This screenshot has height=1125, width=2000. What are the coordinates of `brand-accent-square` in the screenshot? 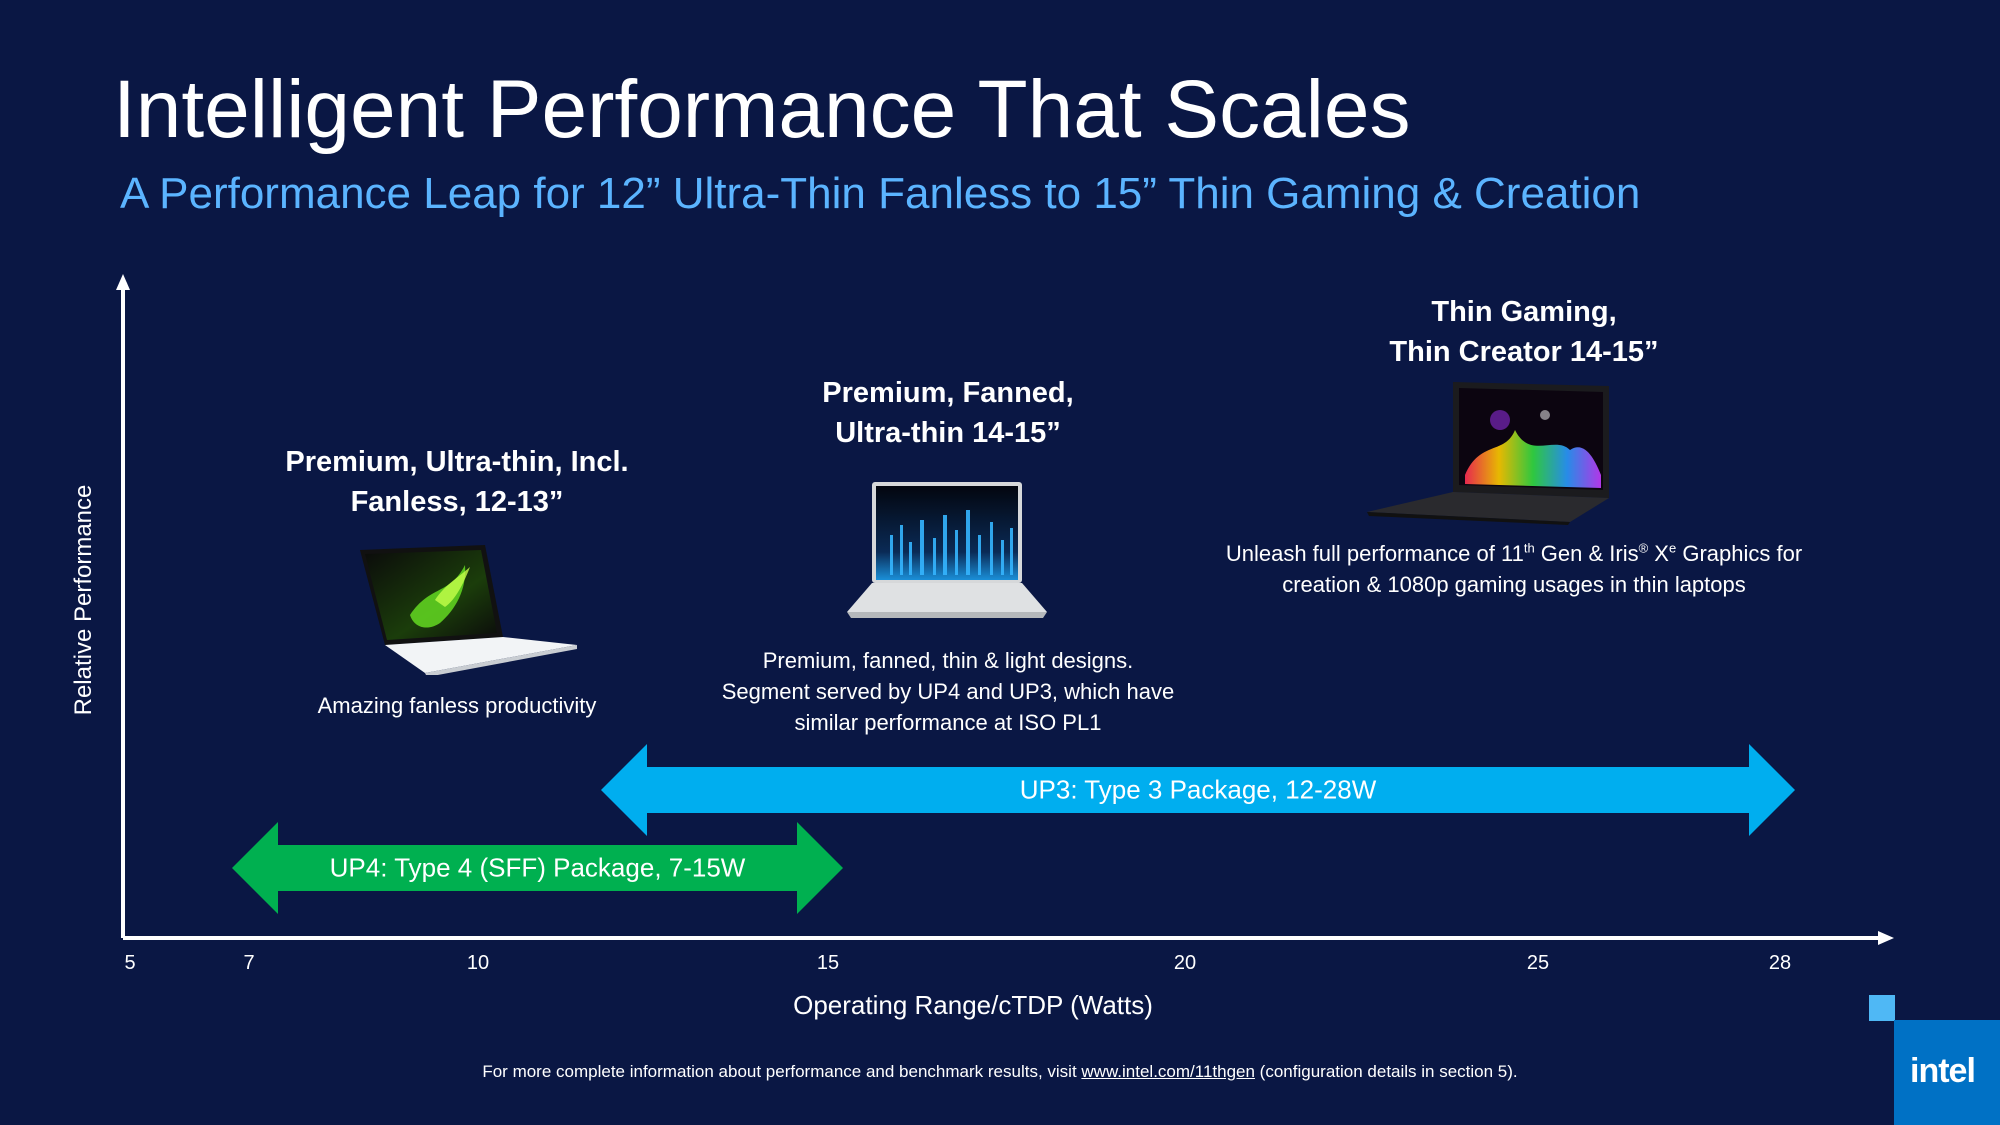 It's located at (1882, 1008).